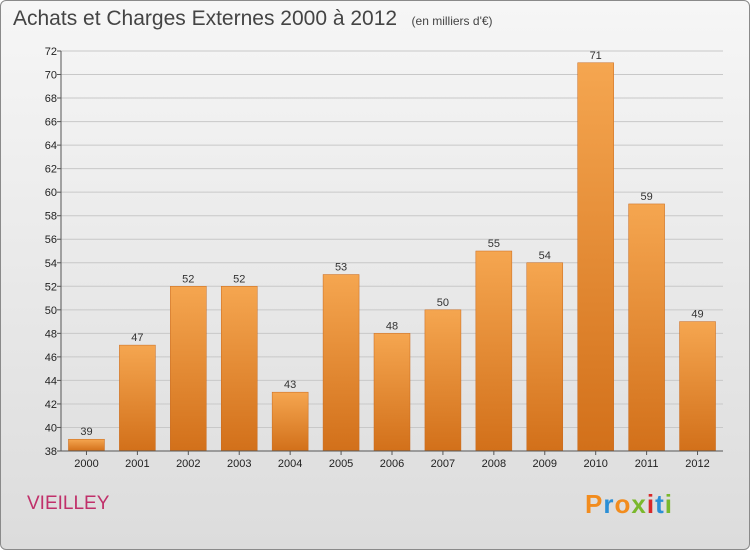 This screenshot has height=550, width=750. Describe the element at coordinates (452, 21) in the screenshot. I see `chart-subtitle: (en milliers d'€)` at that location.